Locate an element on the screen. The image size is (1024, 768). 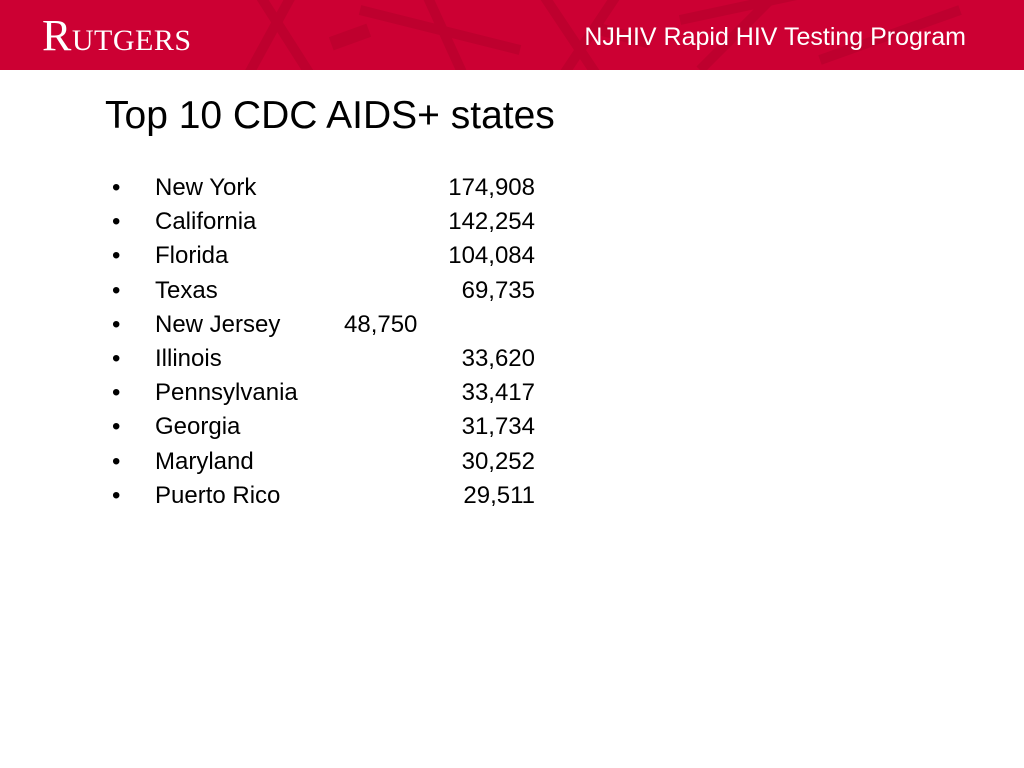
state-name: New York is located at coordinates (206, 187).